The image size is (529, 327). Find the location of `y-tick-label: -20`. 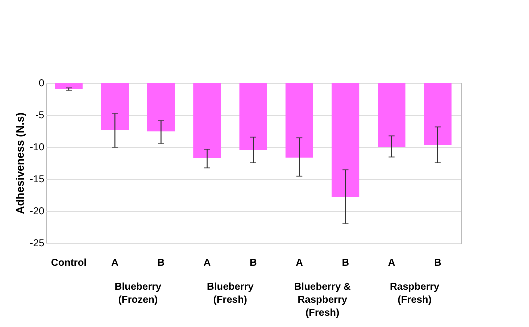

y-tick-label: -20 is located at coordinates (37, 212).